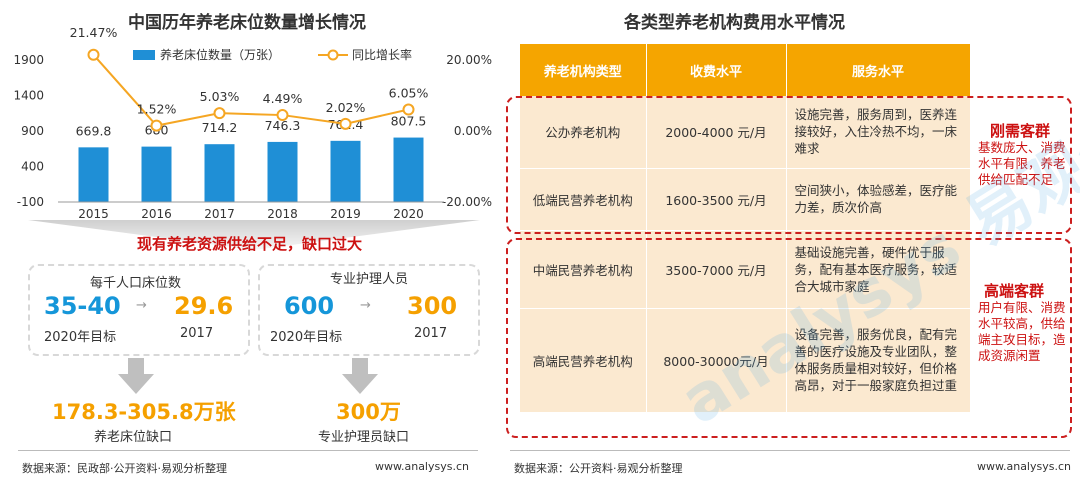 Image resolution: width=1080 pixels, height=490 pixels. Describe the element at coordinates (220, 55) in the screenshot. I see `legend-bar-label: 养老床位数量（万张）` at that location.